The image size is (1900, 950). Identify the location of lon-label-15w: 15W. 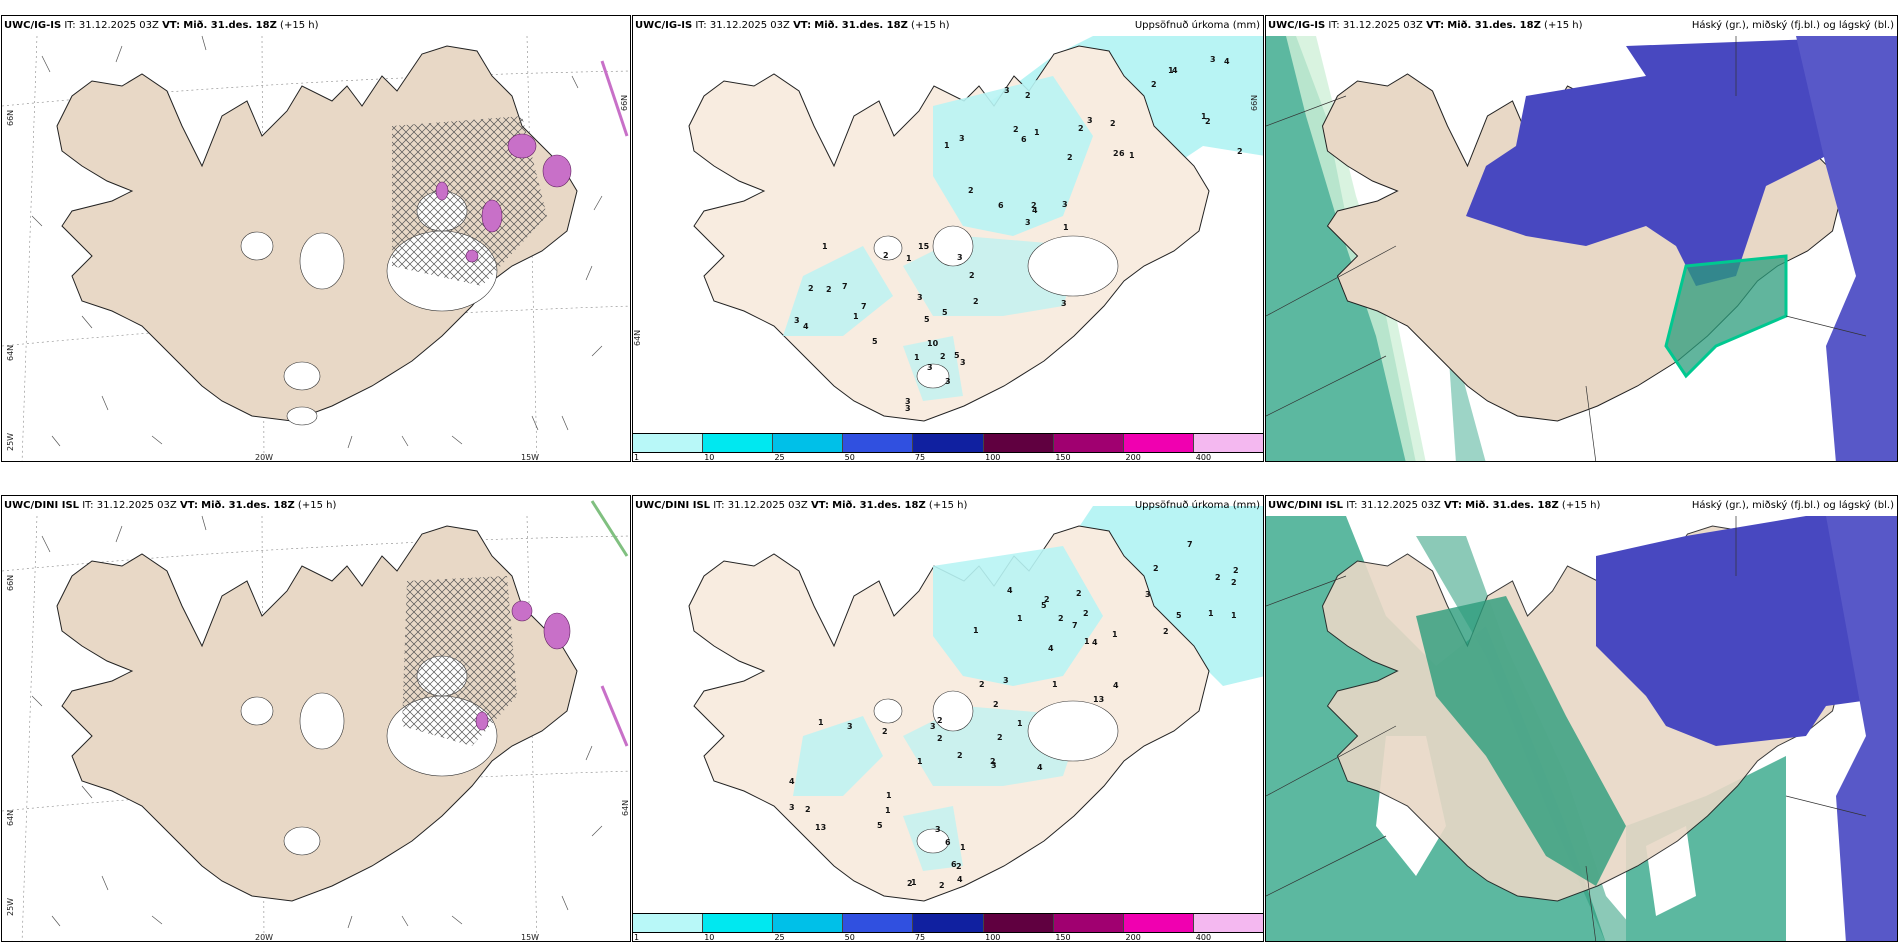
(530, 457).